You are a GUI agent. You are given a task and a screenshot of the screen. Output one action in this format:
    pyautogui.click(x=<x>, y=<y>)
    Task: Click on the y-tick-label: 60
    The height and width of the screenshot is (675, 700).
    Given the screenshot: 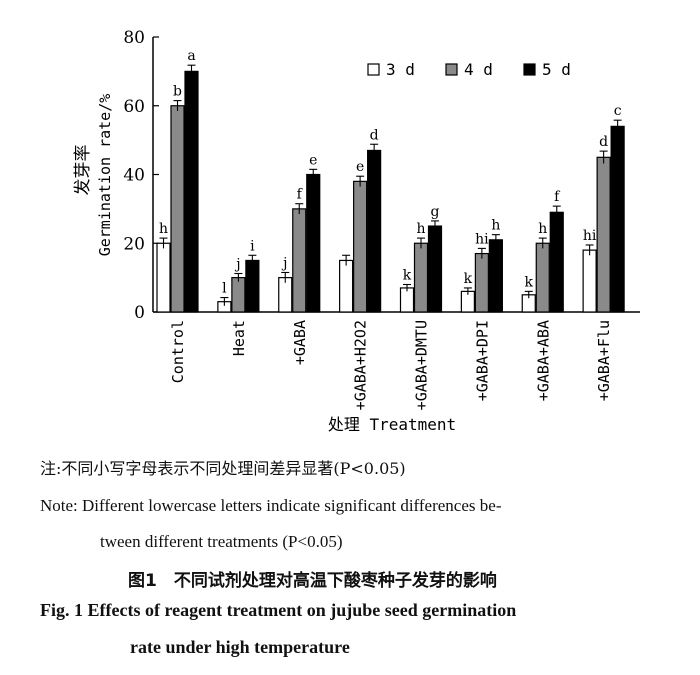 What is the action you would take?
    pyautogui.click(x=134, y=107)
    